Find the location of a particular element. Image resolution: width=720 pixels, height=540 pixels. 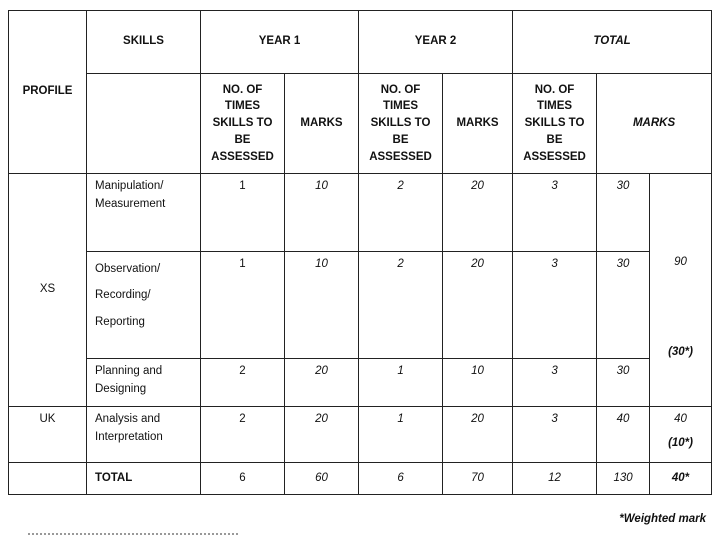

table-row: Planning and Designing 2 20 1 10 3 30 is located at coordinates (360, 382).